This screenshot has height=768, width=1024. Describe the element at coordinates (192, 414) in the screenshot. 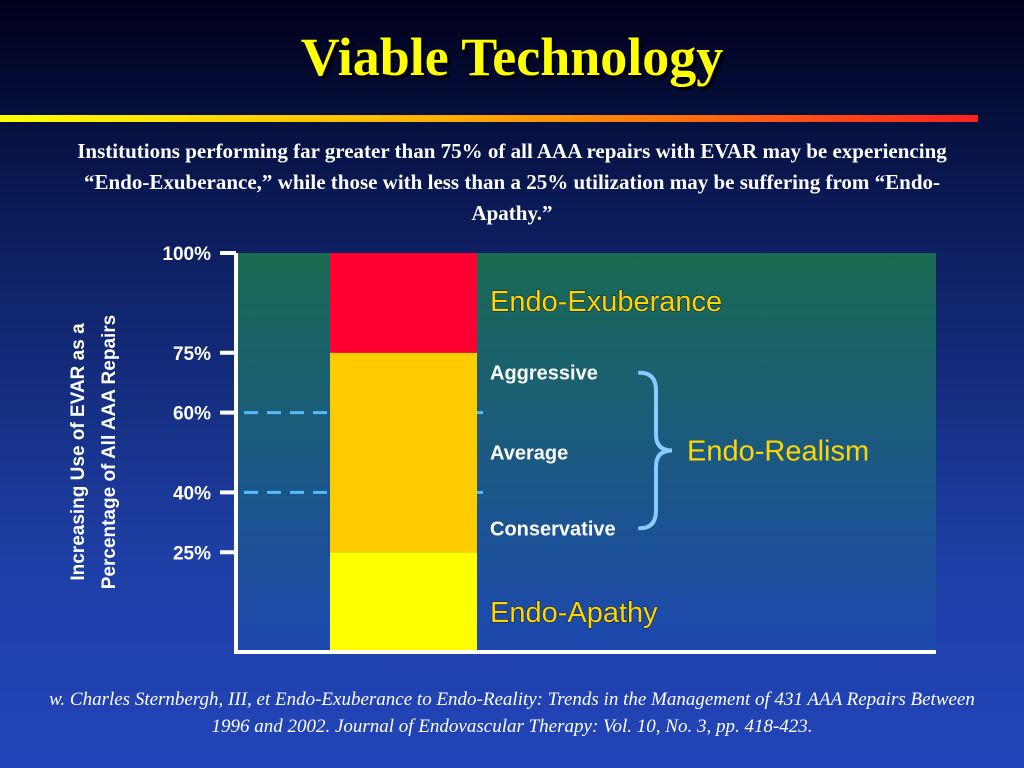

I see `y-tick-label: 60%` at that location.